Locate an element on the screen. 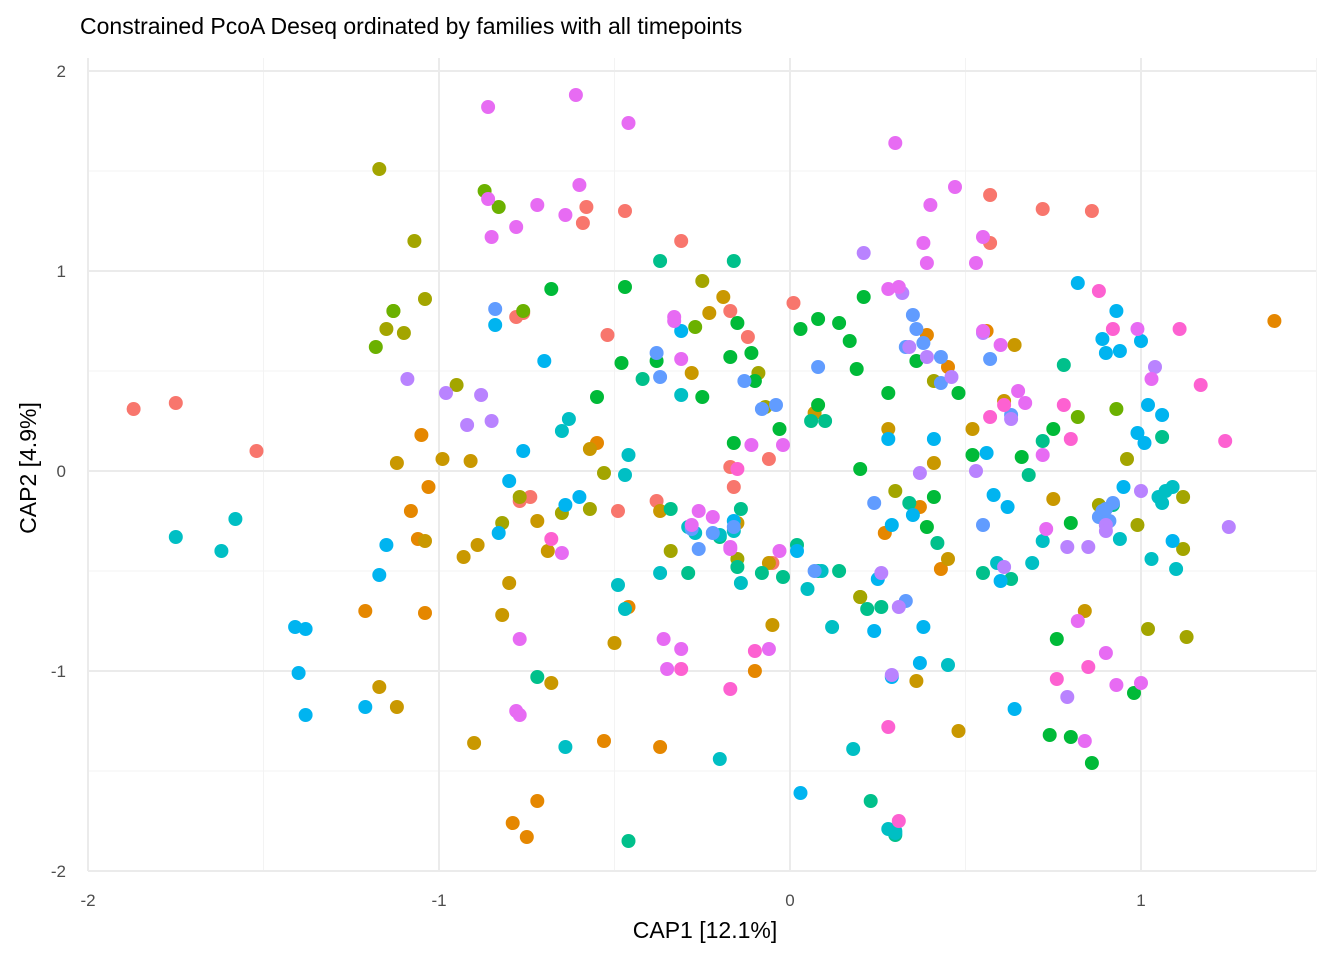 This screenshot has height=960, width=1344. x-tick-label: 0 is located at coordinates (789, 900).